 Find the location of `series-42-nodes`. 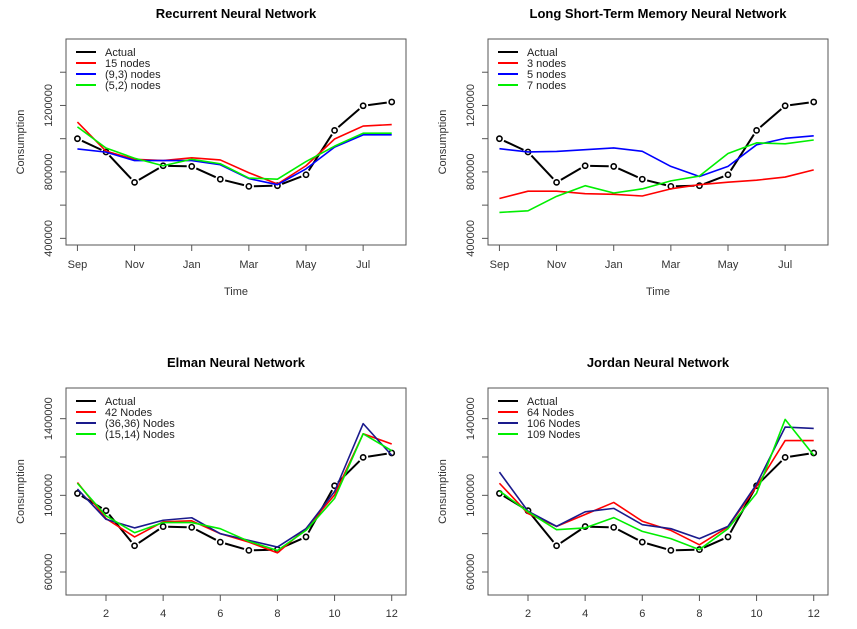

series-42-nodes is located at coordinates (234, 493).